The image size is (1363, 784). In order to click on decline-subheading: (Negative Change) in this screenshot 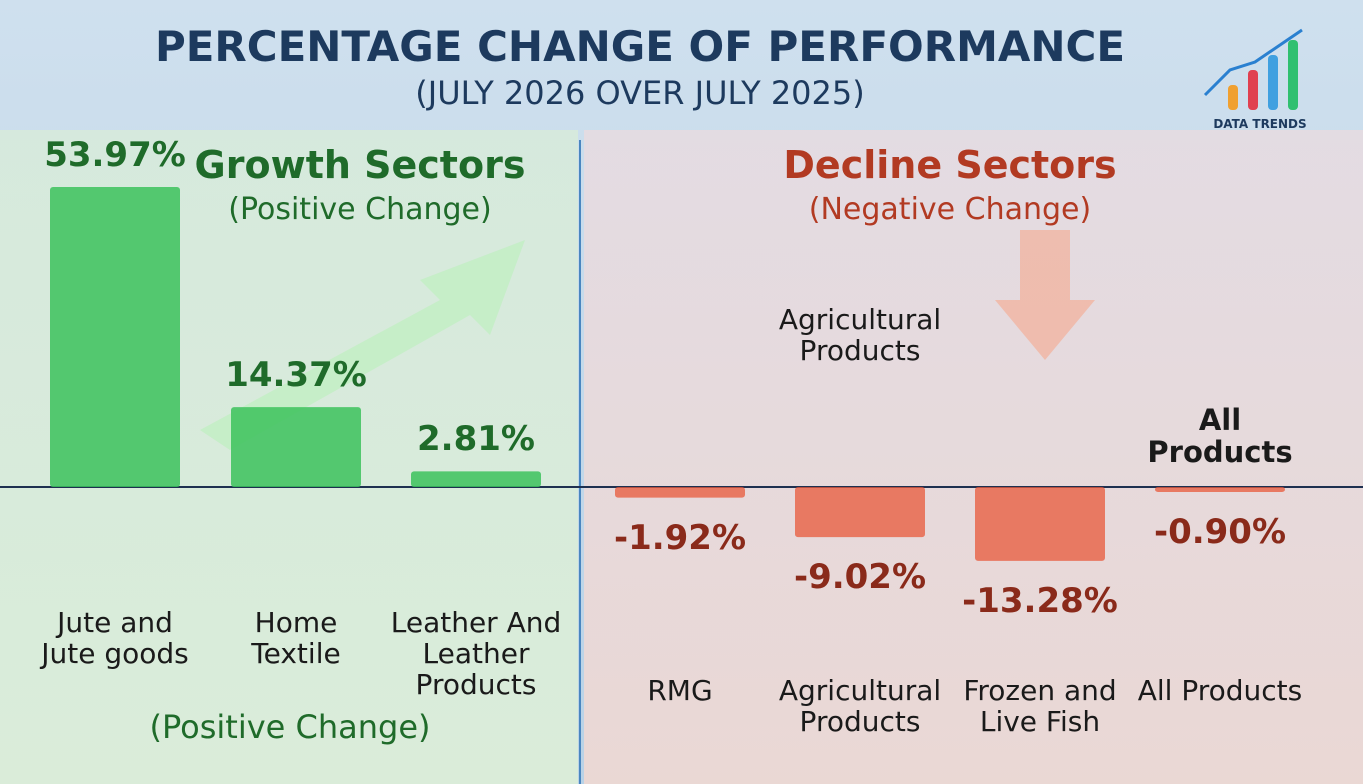, I will do `click(950, 209)`.